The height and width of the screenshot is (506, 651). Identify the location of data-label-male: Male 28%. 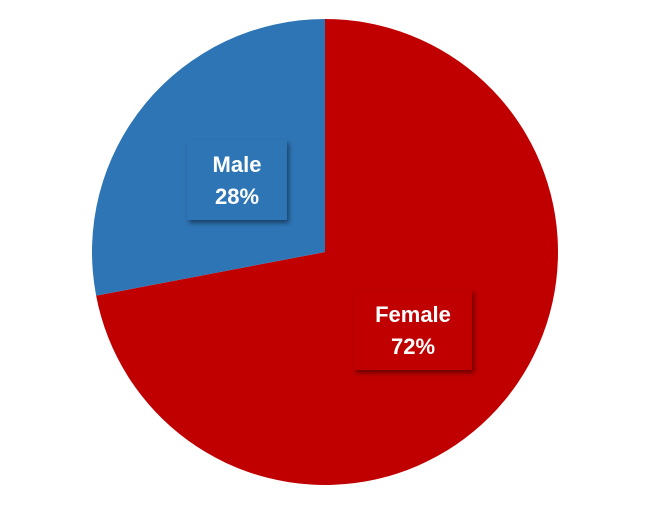
(237, 180).